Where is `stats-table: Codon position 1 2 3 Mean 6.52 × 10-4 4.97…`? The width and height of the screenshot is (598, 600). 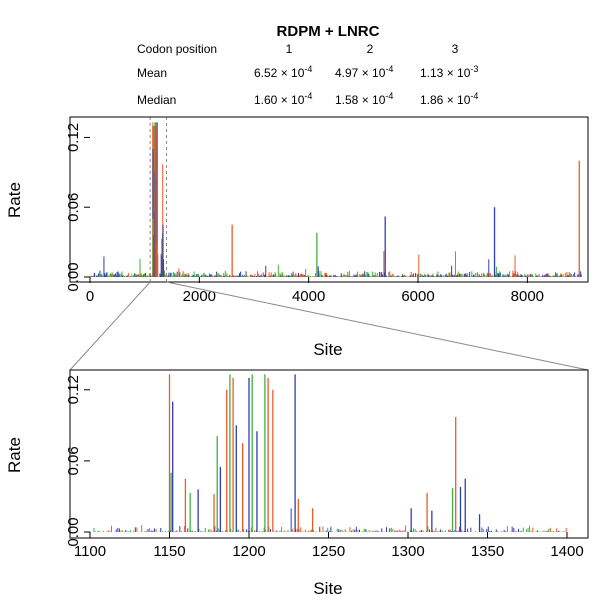 stats-table: Codon position 1 2 3 Mean 6.52 × 10-4 4.97… is located at coordinates (307, 74).